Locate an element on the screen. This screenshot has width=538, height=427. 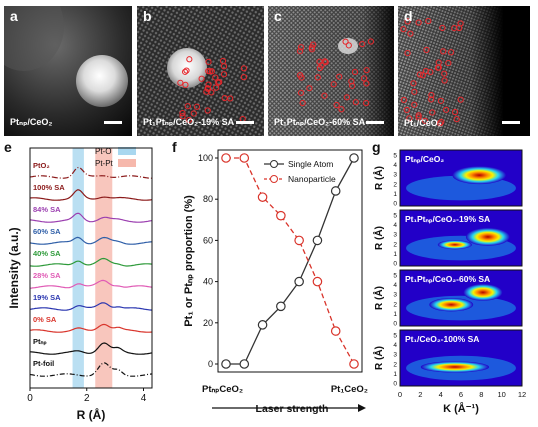
stem-a-graphic is located at coordinates (68, 71).